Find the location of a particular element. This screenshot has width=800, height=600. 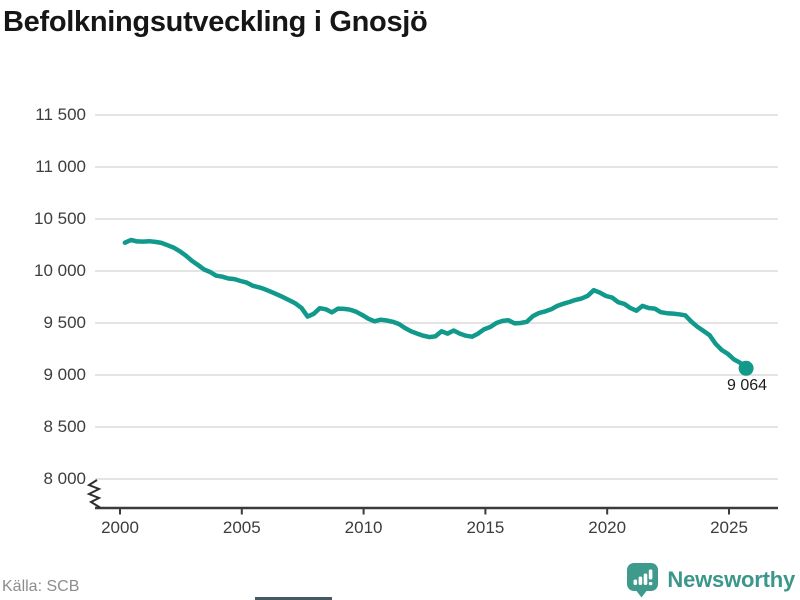

bottom-edge-artifact is located at coordinates (293, 598).